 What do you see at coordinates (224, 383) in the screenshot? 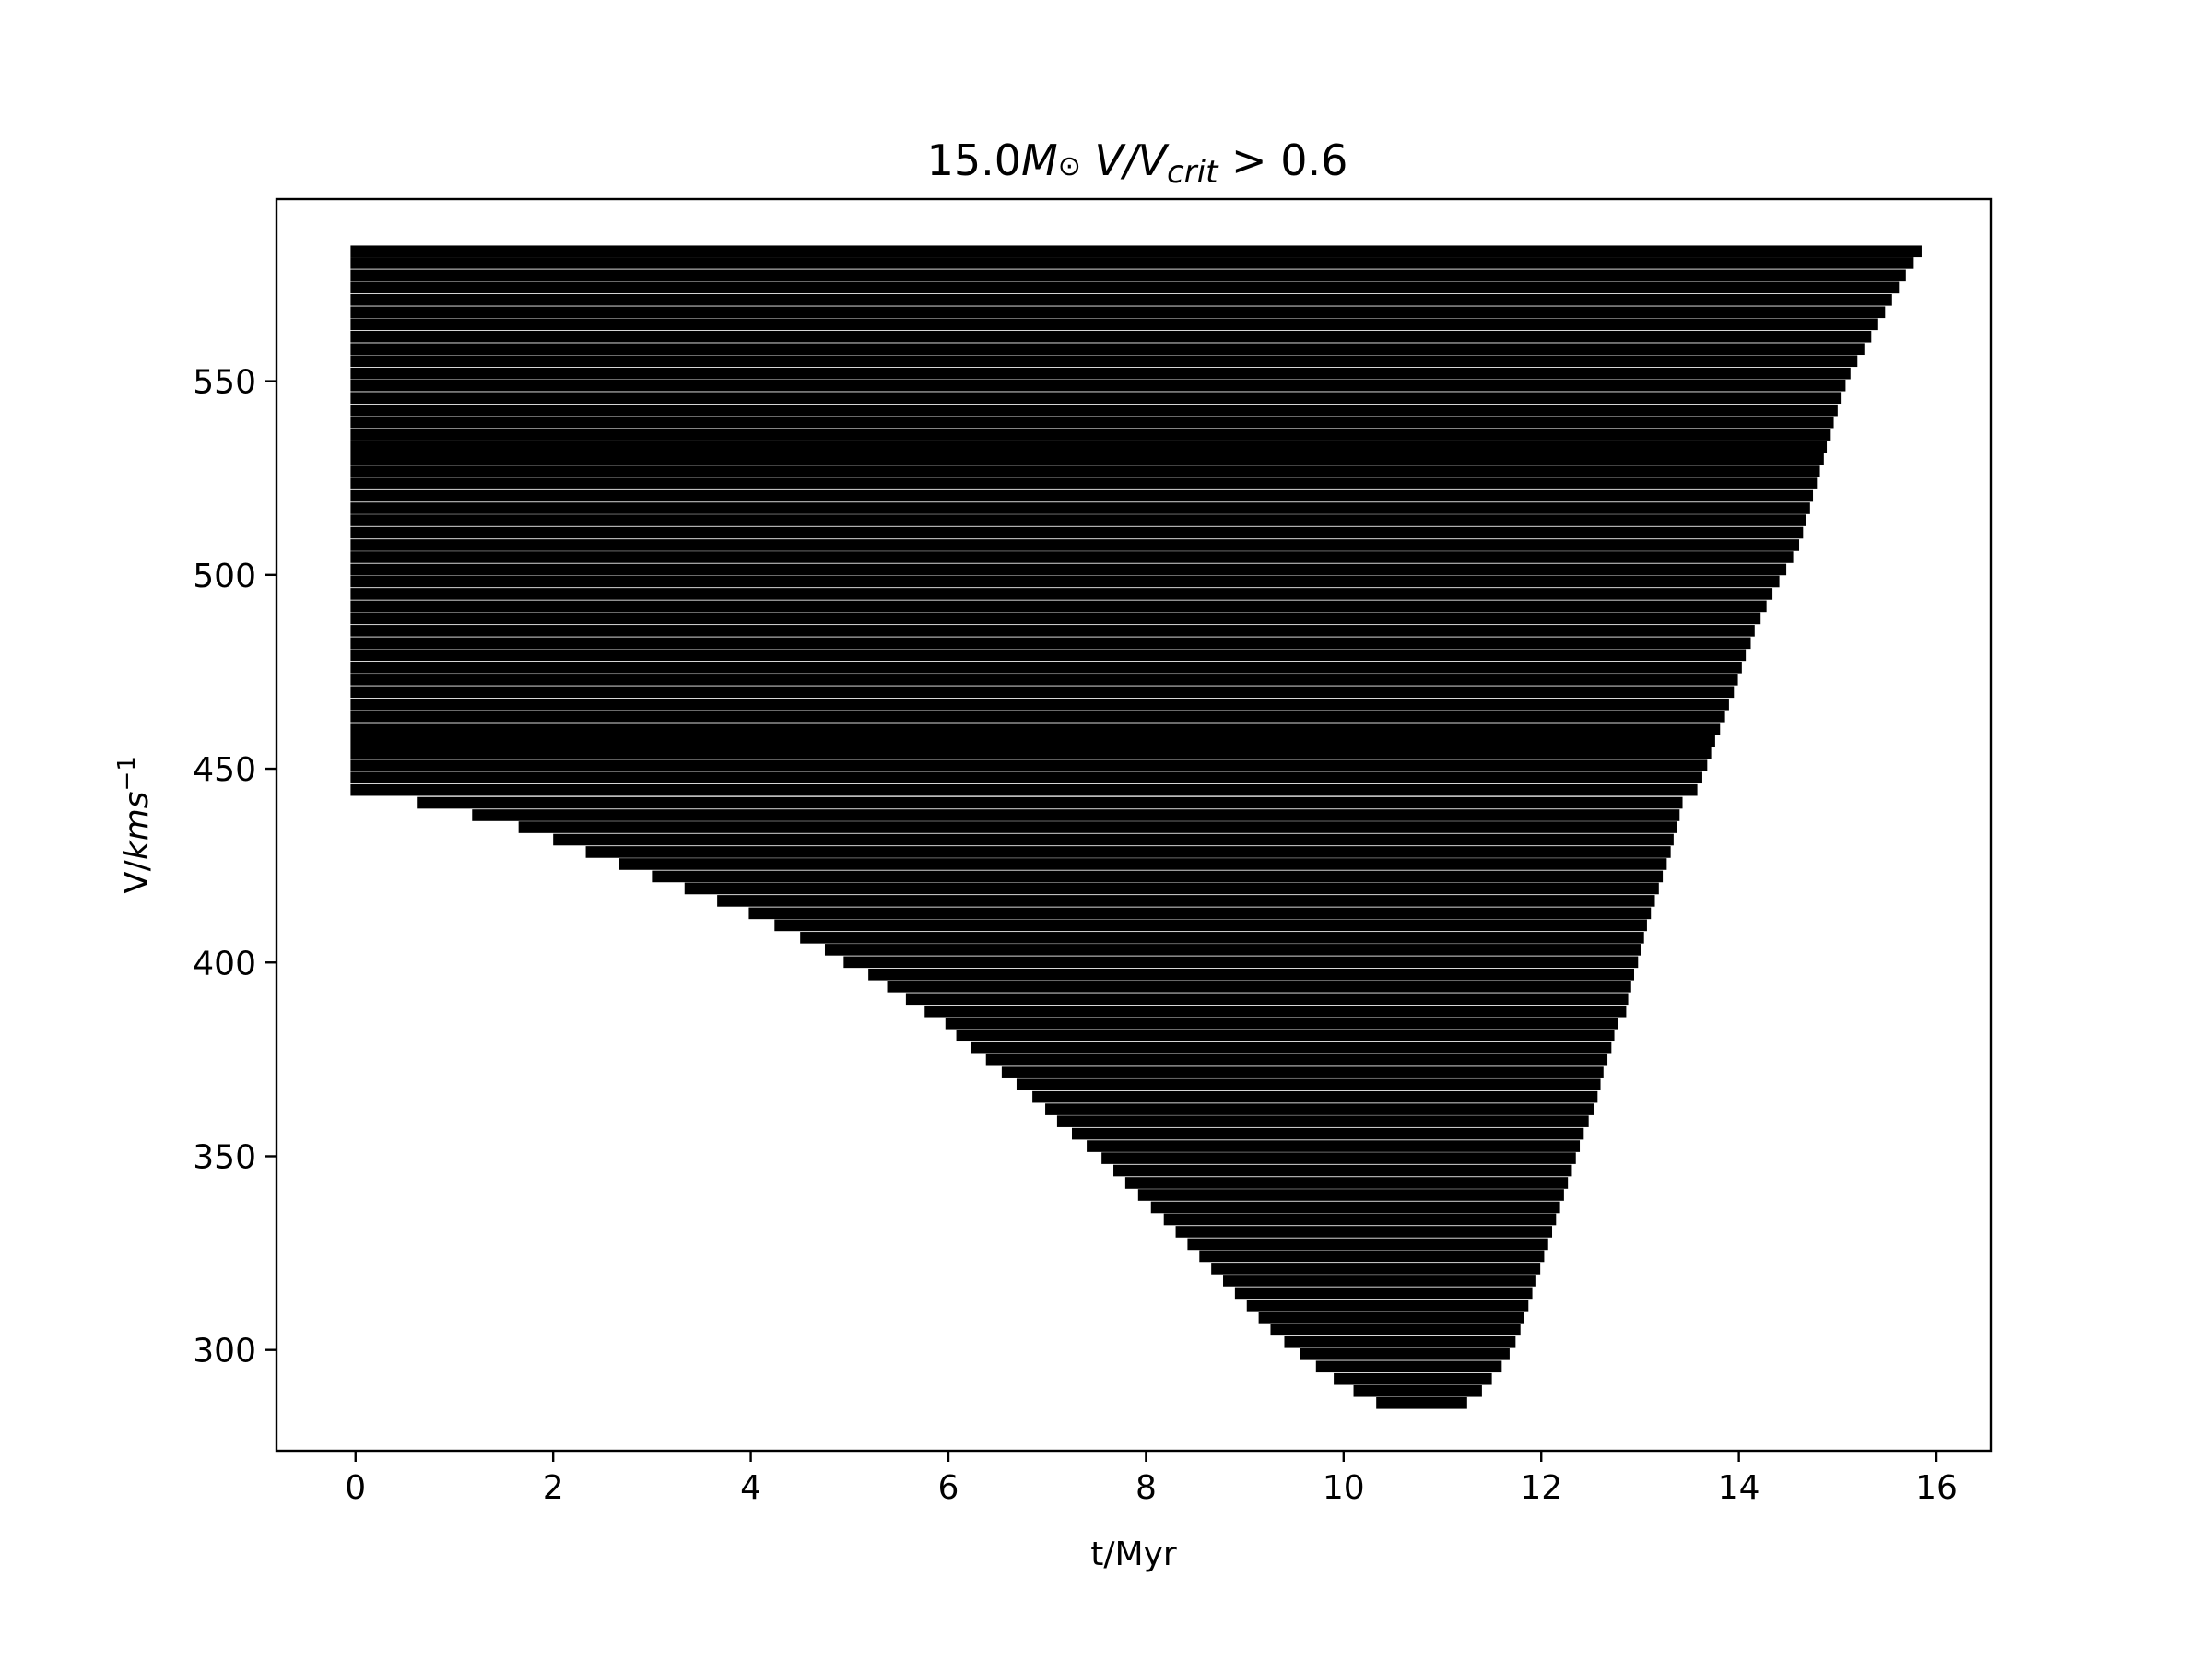
I see `y-tick-label-5: 550` at bounding box center [224, 383].